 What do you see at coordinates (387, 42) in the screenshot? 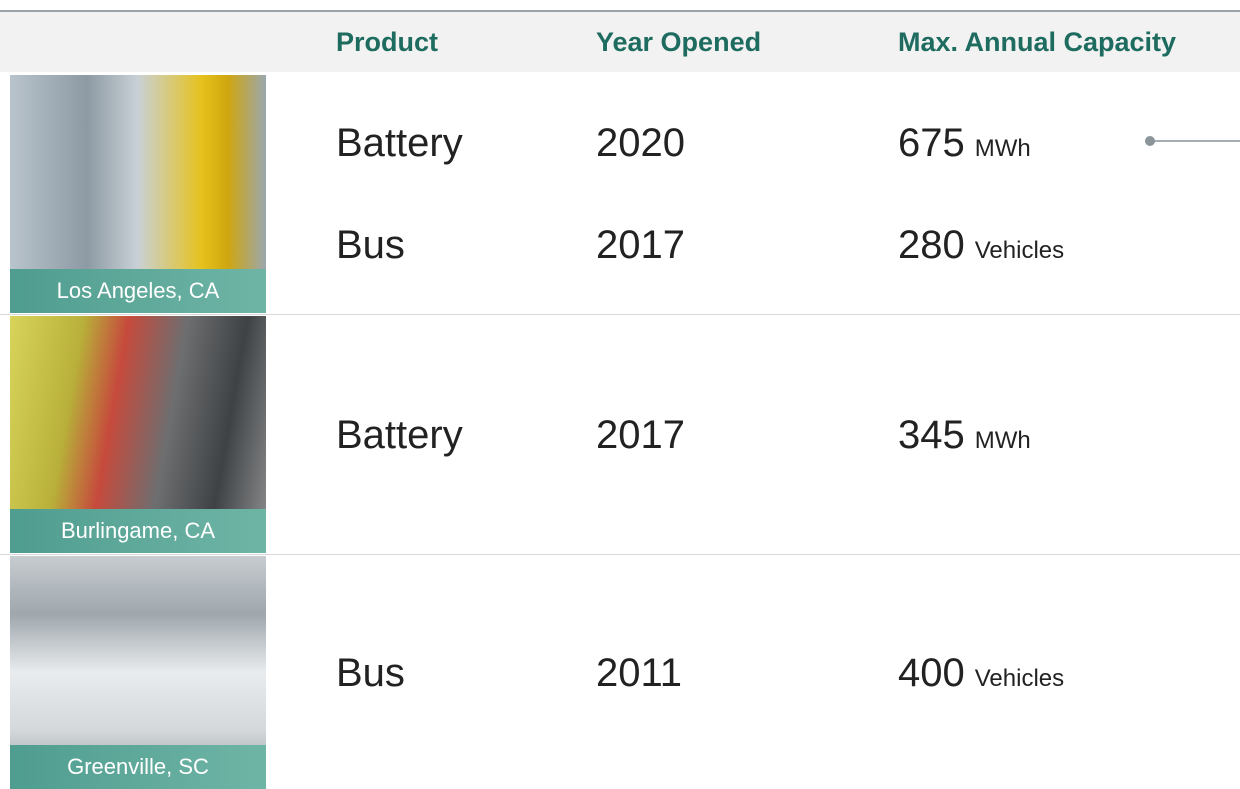
I see `column-header: Product` at bounding box center [387, 42].